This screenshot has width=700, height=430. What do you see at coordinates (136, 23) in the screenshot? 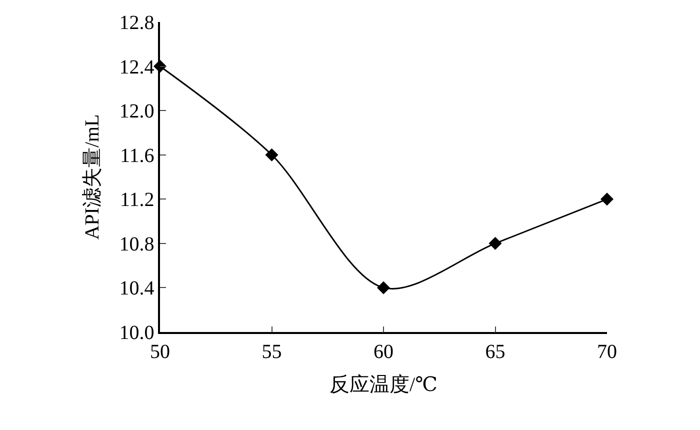
I see `y-tick-label: 12.8` at bounding box center [136, 23].